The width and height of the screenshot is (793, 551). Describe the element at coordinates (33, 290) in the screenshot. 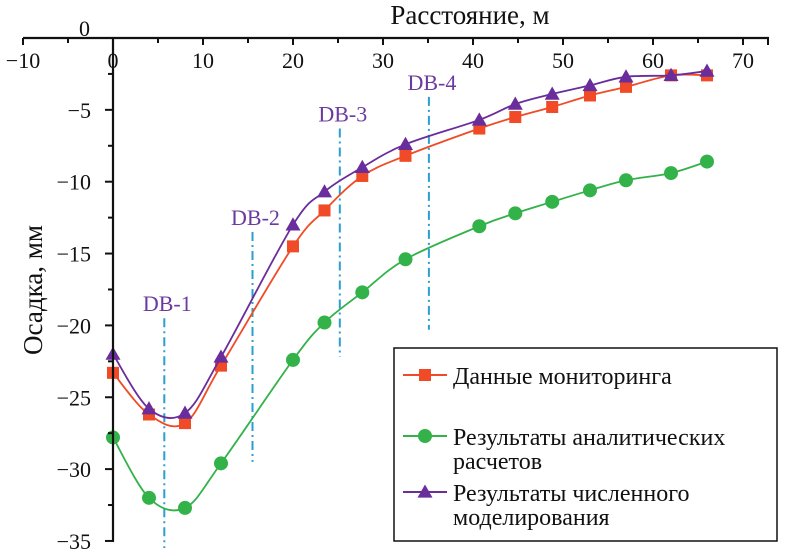

I see `y-axis-title: Осадка, мм` at that location.